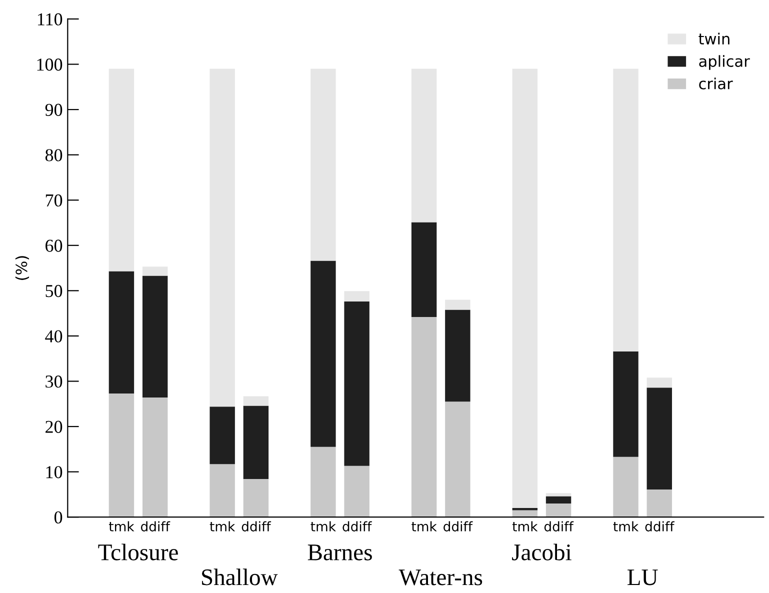 The image size is (769, 593). I want to click on text: Shallow, so click(240, 577).